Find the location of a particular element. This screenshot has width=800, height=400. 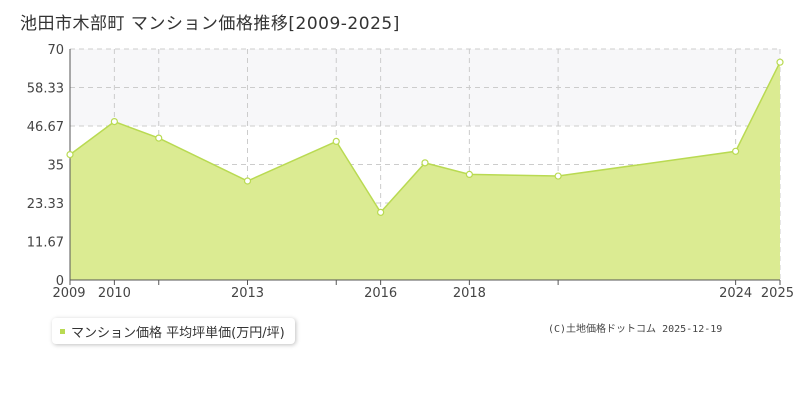

x-tick-label: 2018 is located at coordinates (469, 293).